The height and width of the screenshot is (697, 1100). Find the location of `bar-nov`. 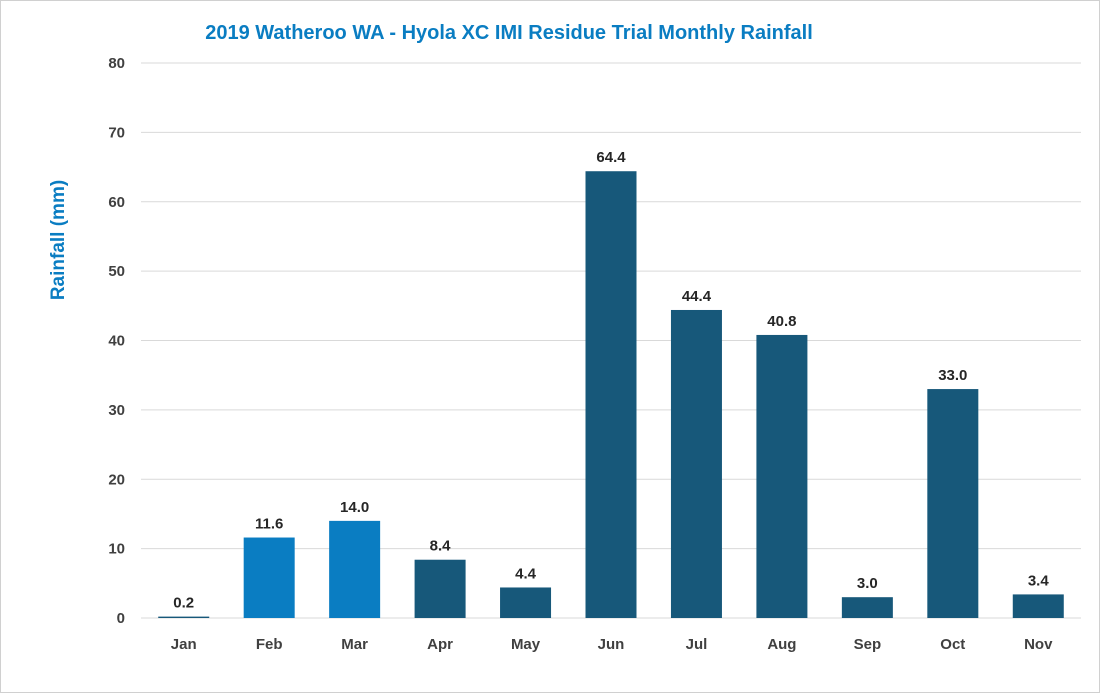

bar-nov is located at coordinates (1038, 606).